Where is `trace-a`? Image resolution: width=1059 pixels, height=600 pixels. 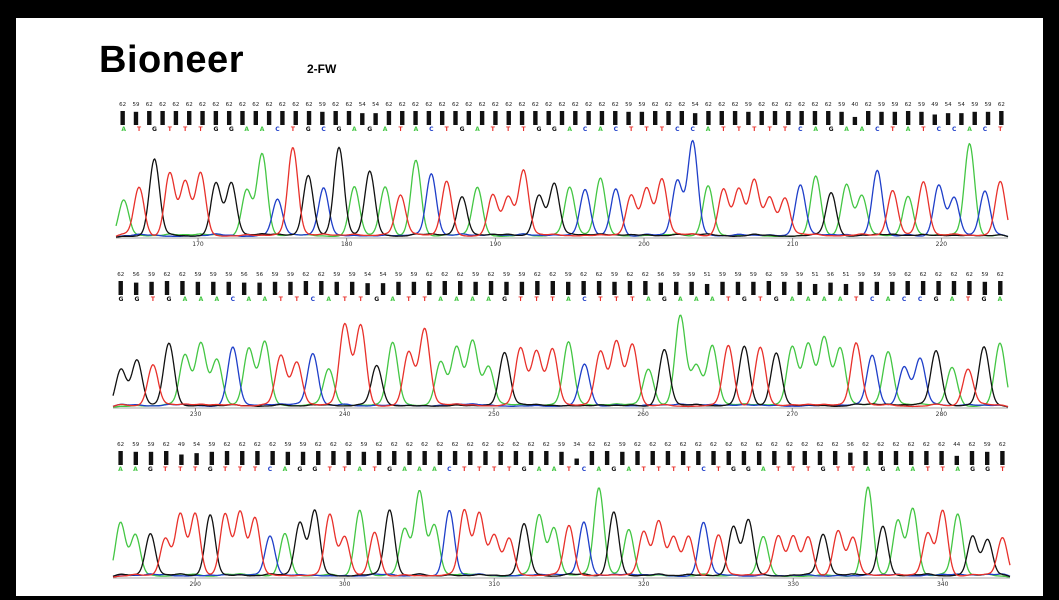
trace-a is located at coordinates (562, 190).